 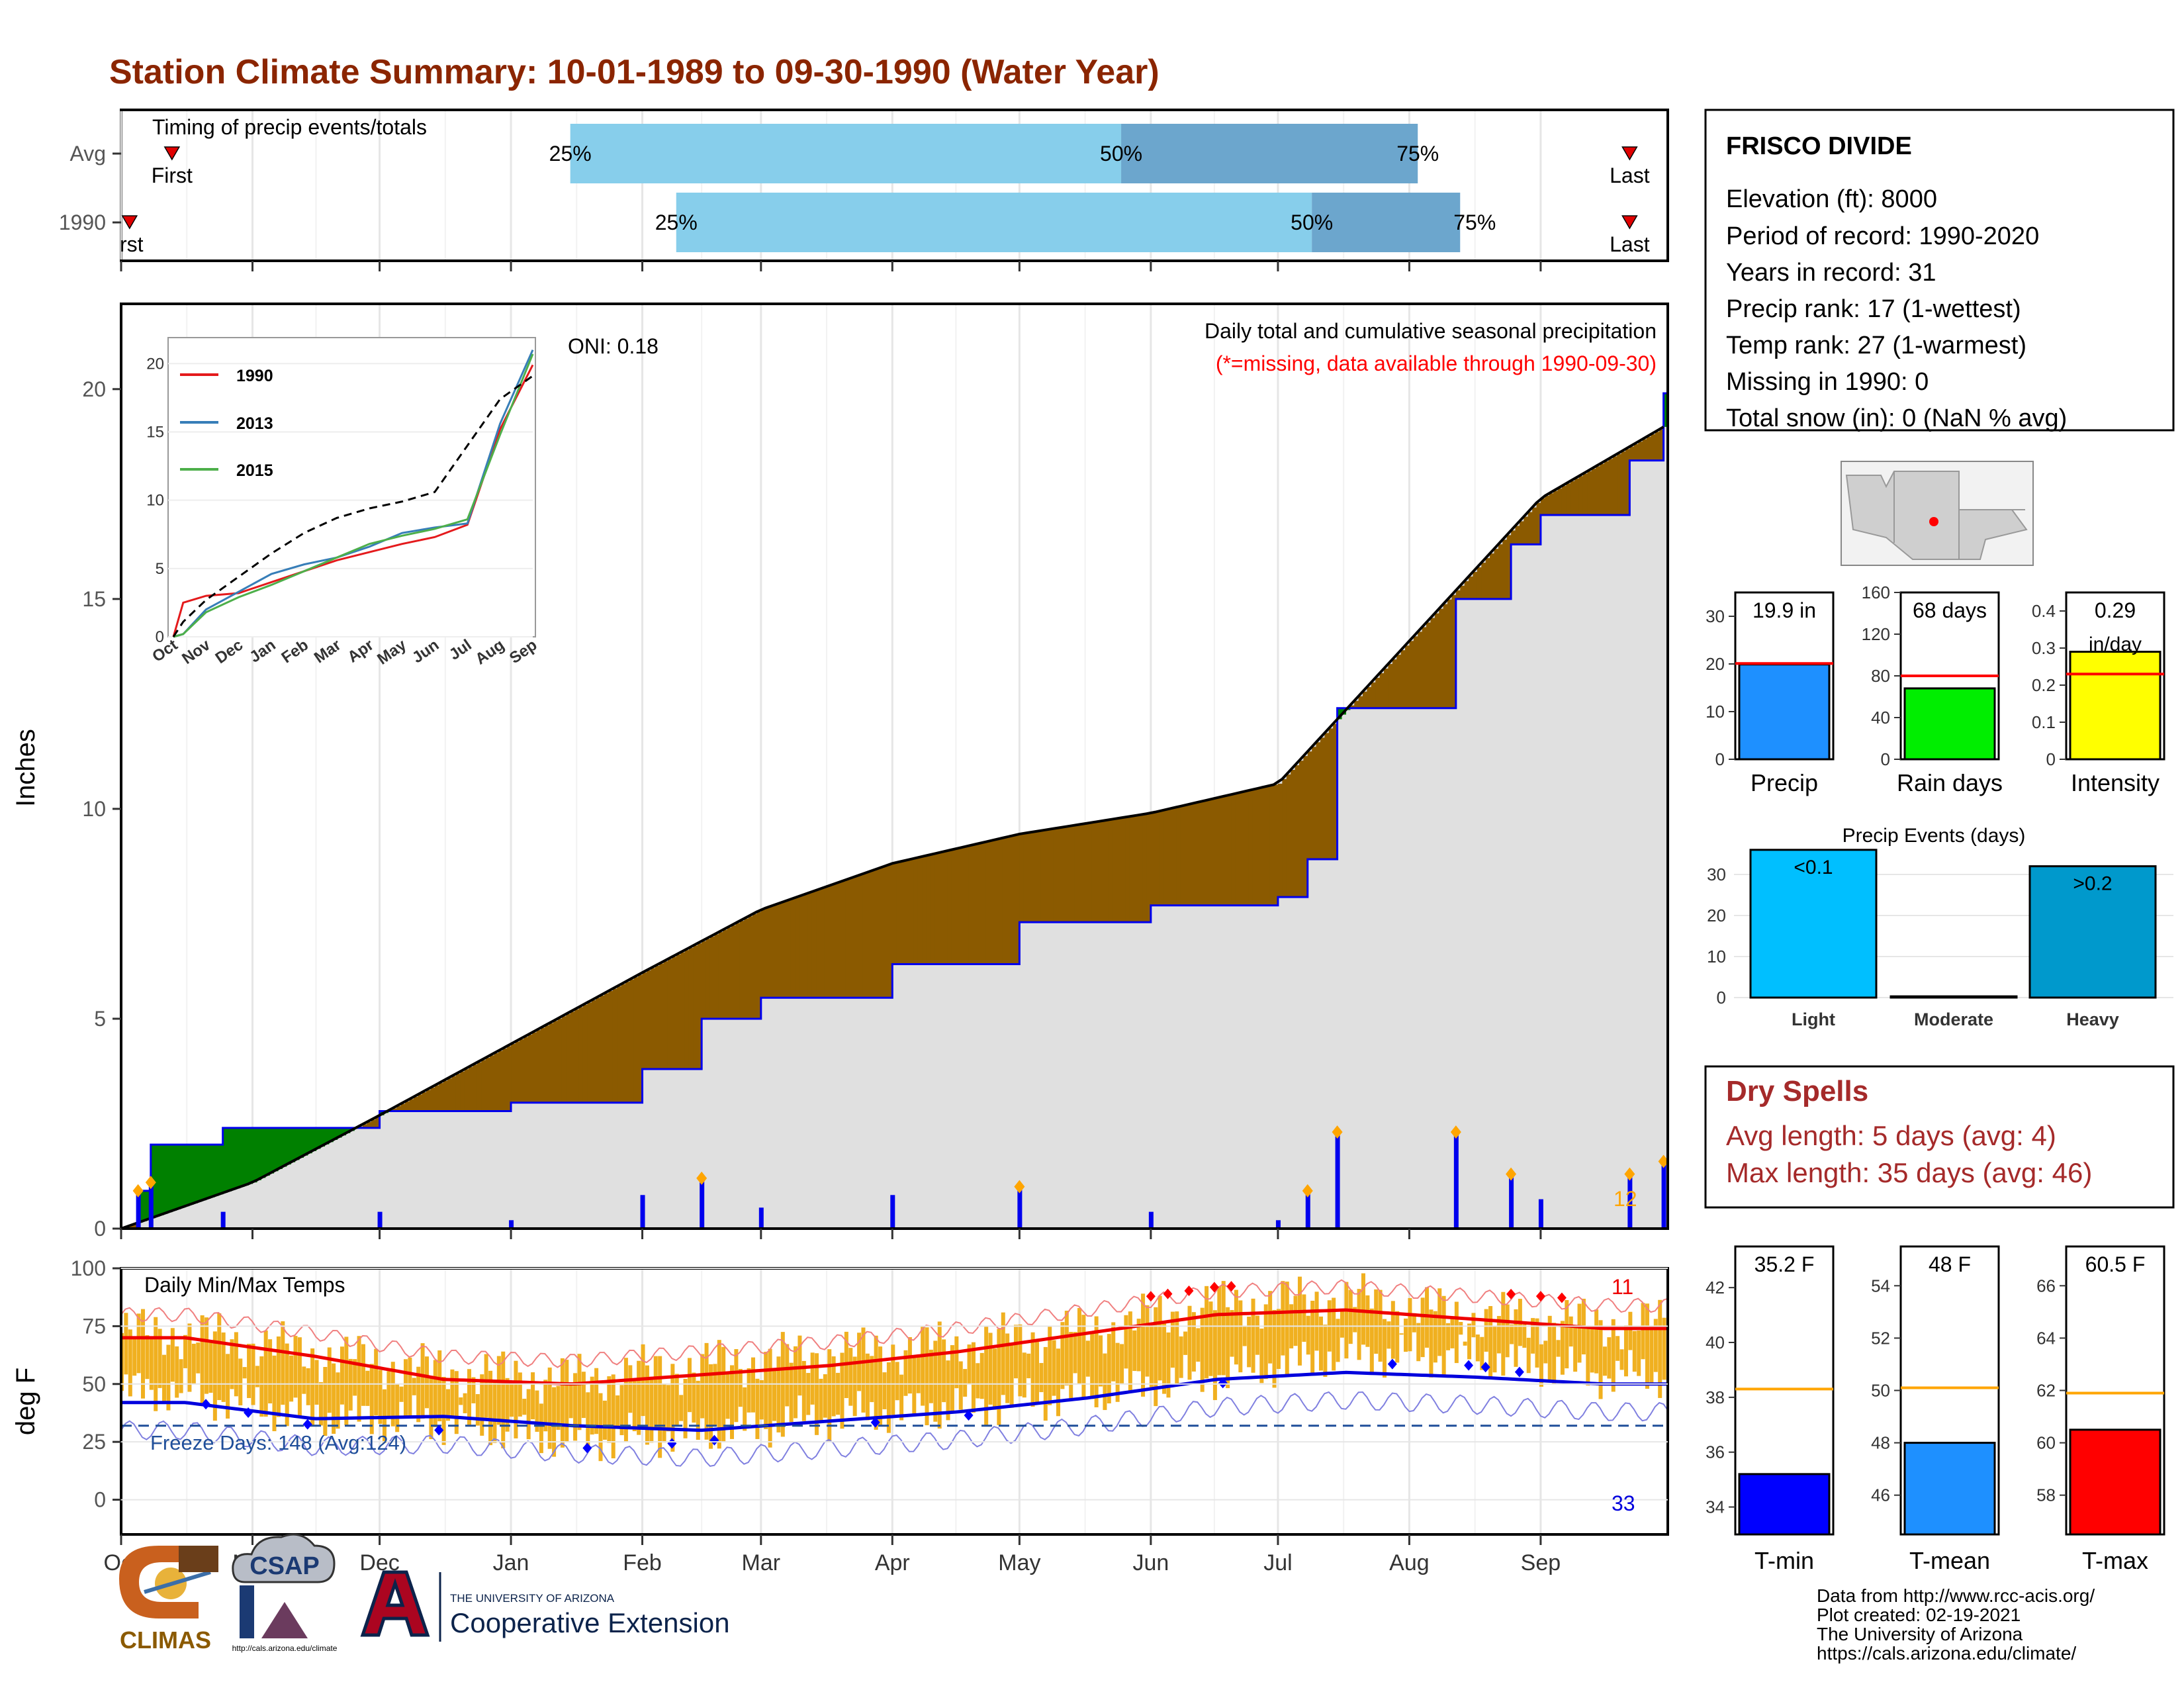 What do you see at coordinates (1885, 759) in the screenshot?
I see `total-rain-days-tick-label: 0` at bounding box center [1885, 759].